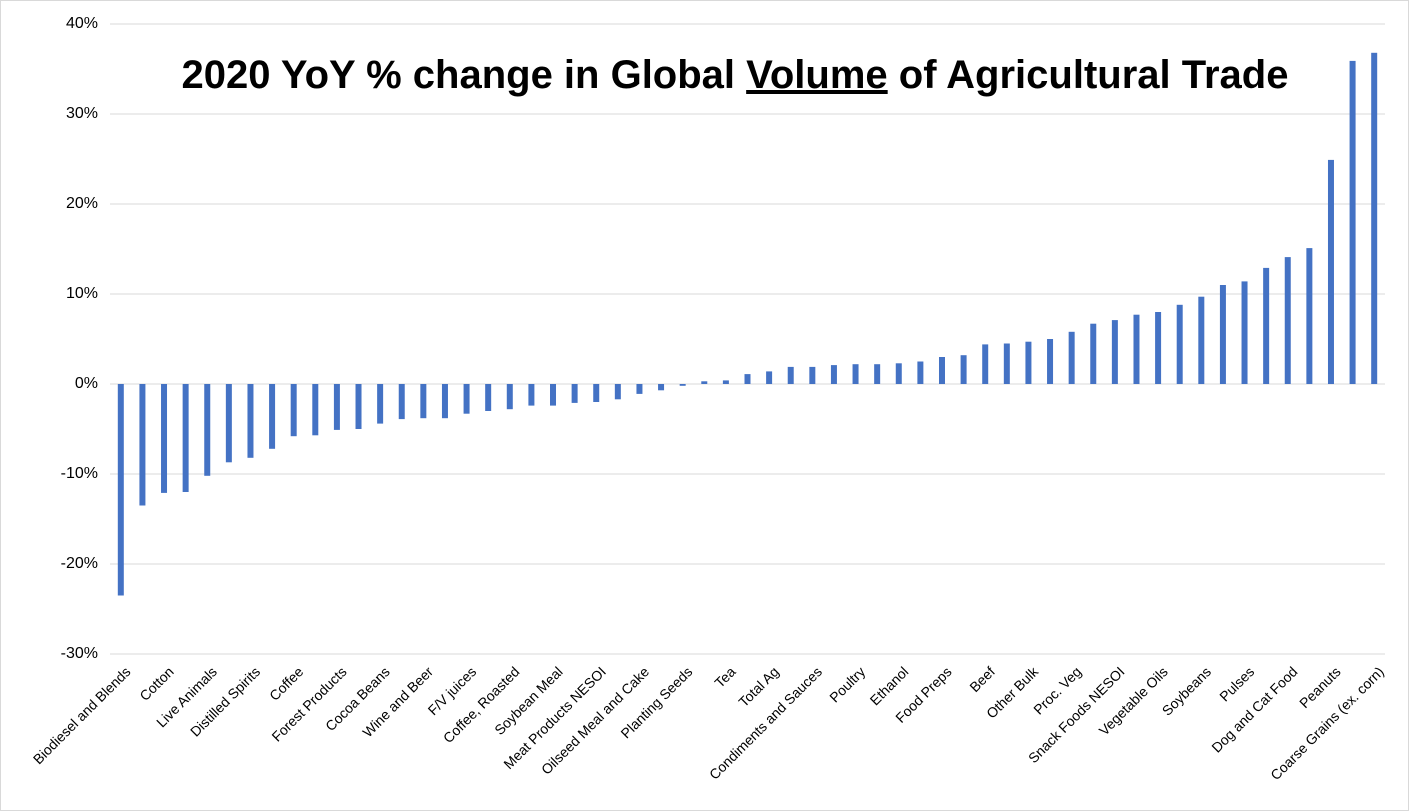  I want to click on title-part: Volume, so click(817, 75).